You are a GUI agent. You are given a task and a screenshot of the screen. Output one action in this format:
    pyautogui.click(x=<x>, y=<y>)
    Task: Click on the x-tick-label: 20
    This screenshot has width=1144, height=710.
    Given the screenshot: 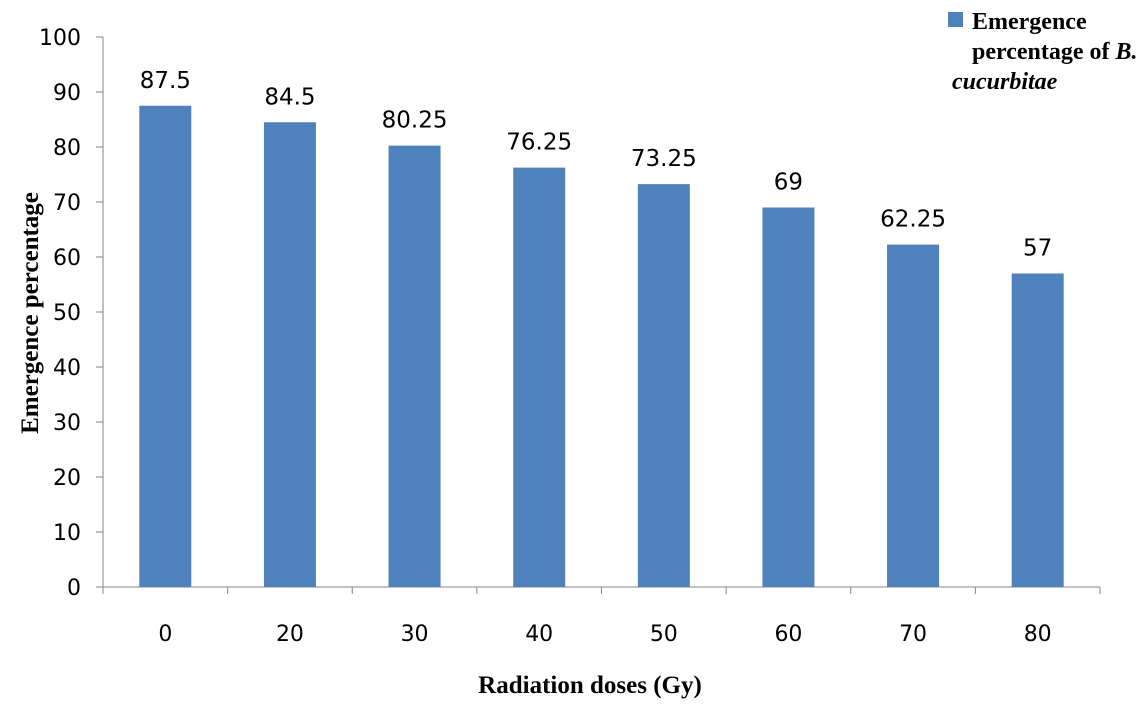 What is the action you would take?
    pyautogui.click(x=290, y=634)
    